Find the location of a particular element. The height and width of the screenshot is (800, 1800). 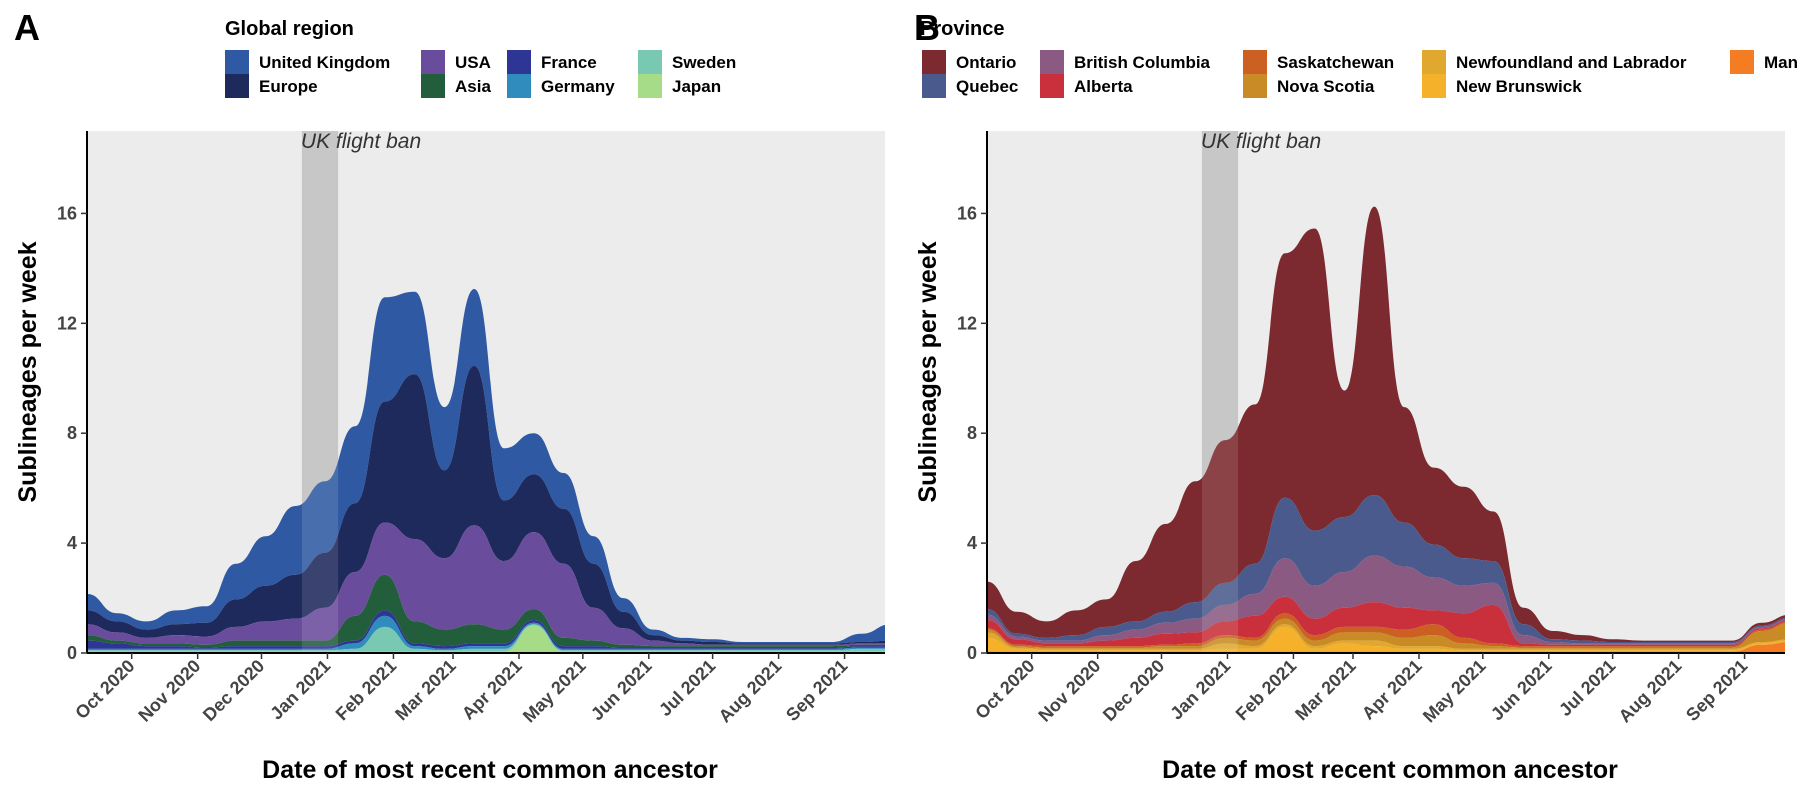

panel-b-legend-item-british-columbia: British Columbia is located at coordinates (1125, 62).